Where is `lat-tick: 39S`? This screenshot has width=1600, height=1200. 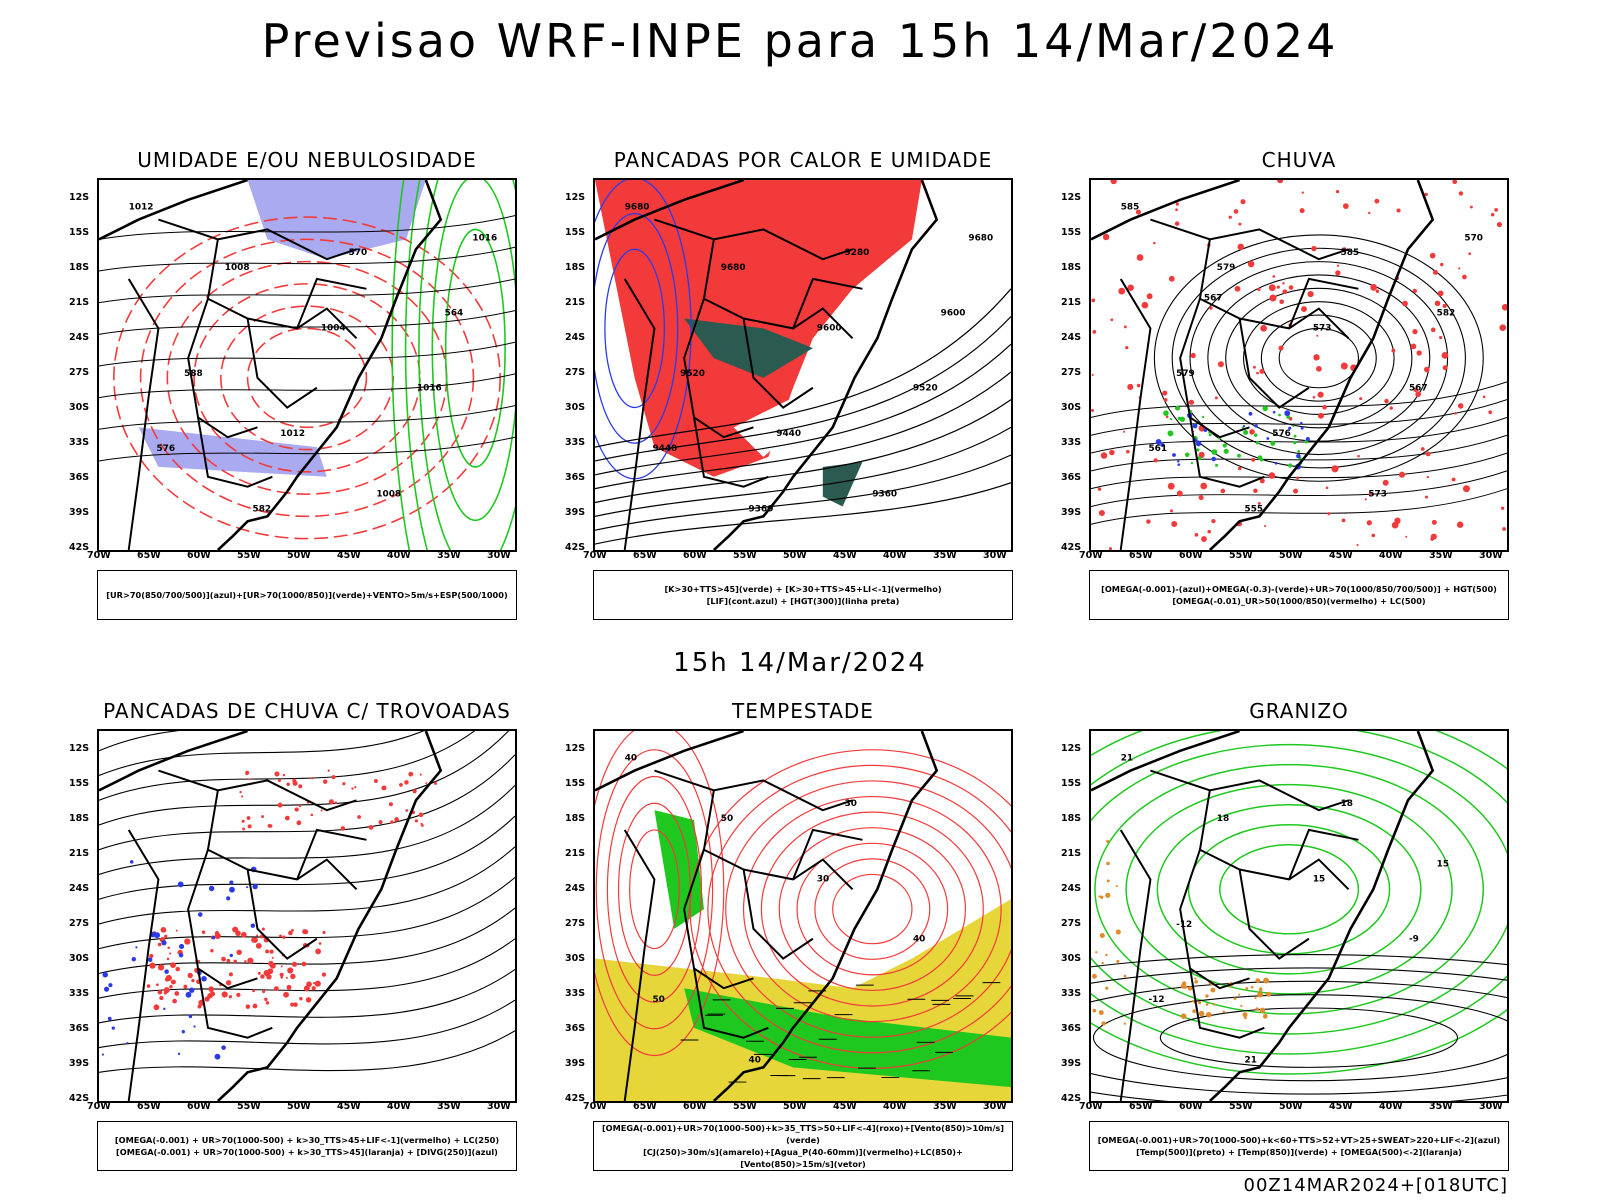 lat-tick: 39S is located at coordinates (575, 512).